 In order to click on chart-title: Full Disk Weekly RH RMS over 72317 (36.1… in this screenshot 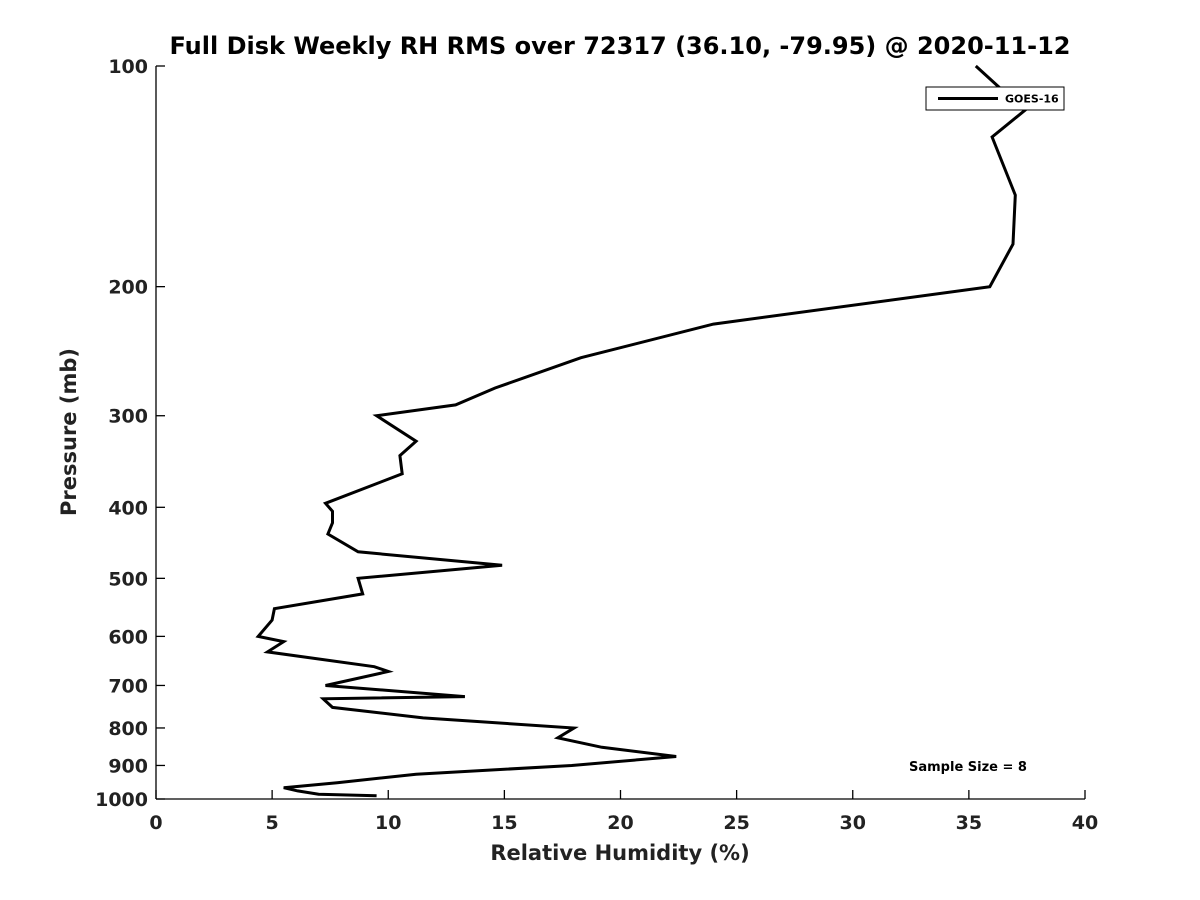, I will do `click(619, 46)`.